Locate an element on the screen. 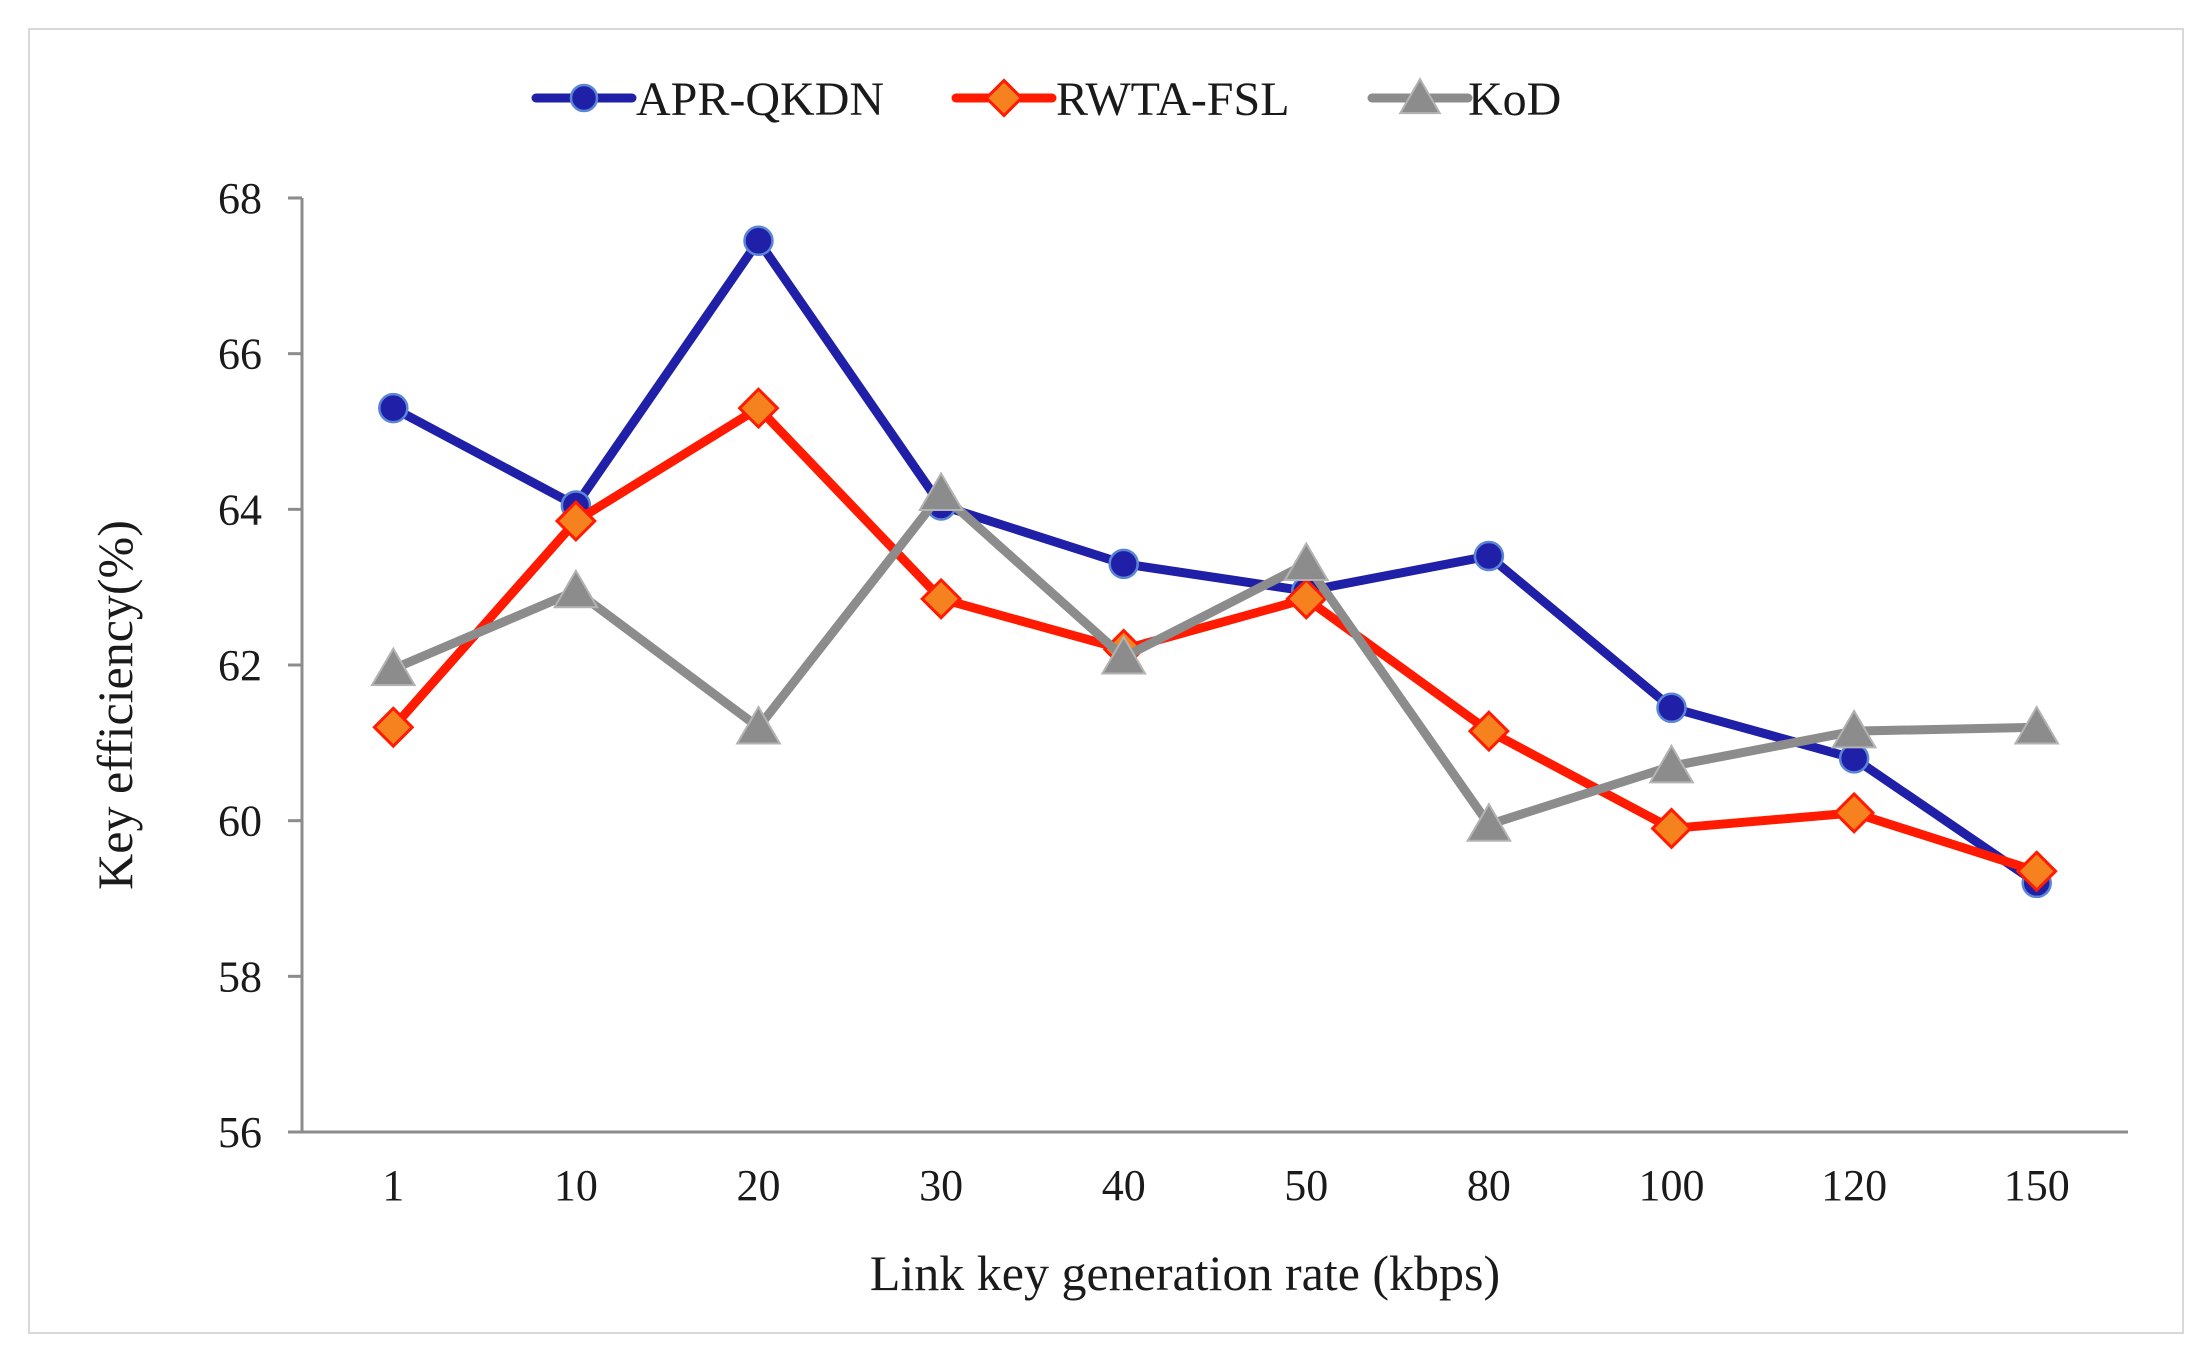 The image size is (2212, 1362). legend-label: APR-QKDN is located at coordinates (760, 99).